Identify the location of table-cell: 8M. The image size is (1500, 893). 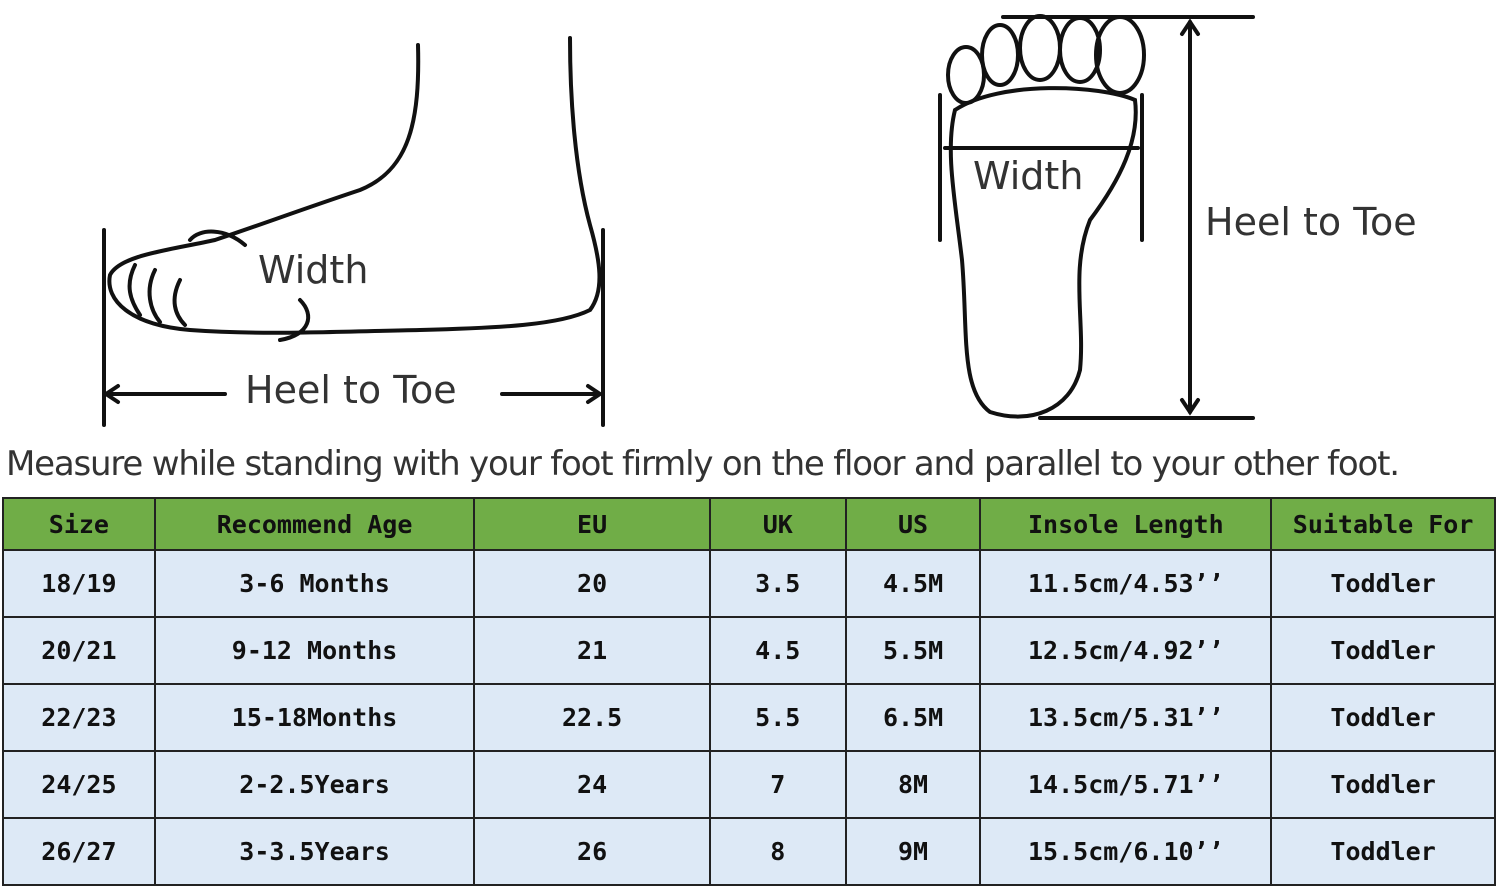
(913, 784).